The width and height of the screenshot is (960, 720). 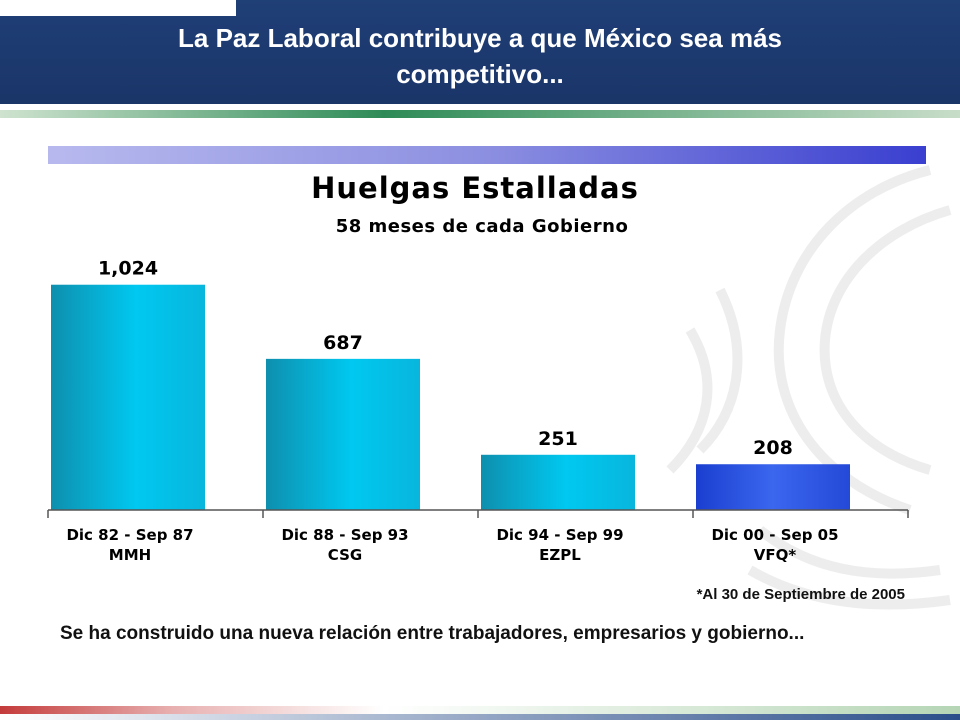 What do you see at coordinates (482, 226) in the screenshot?
I see `chart-subtitle: 58 meses de cada Gobierno` at bounding box center [482, 226].